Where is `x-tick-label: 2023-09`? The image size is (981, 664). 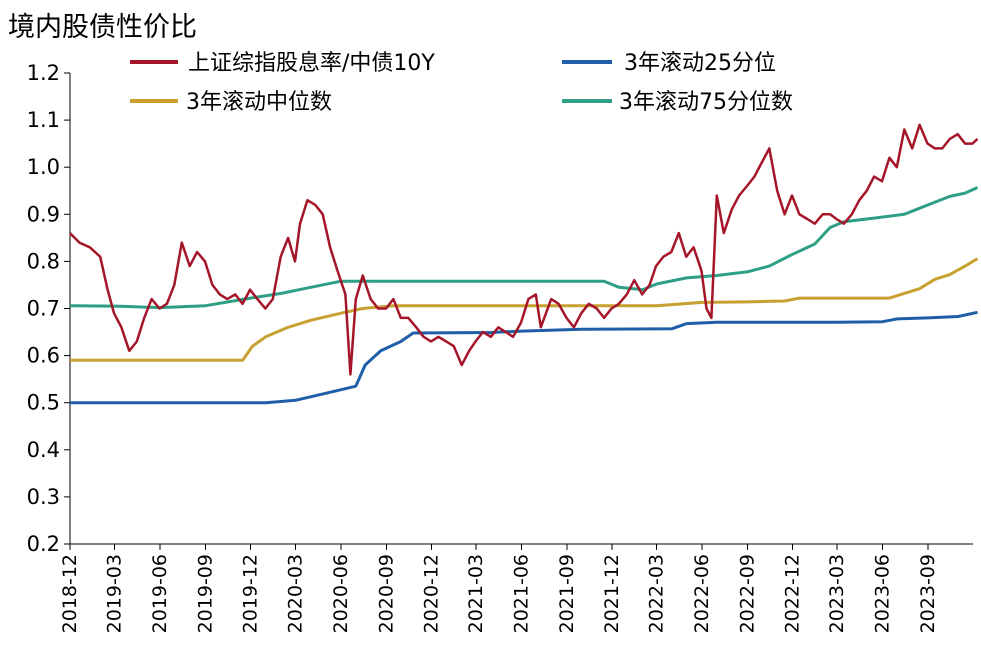 x-tick-label: 2023-09 is located at coordinates (928, 593).